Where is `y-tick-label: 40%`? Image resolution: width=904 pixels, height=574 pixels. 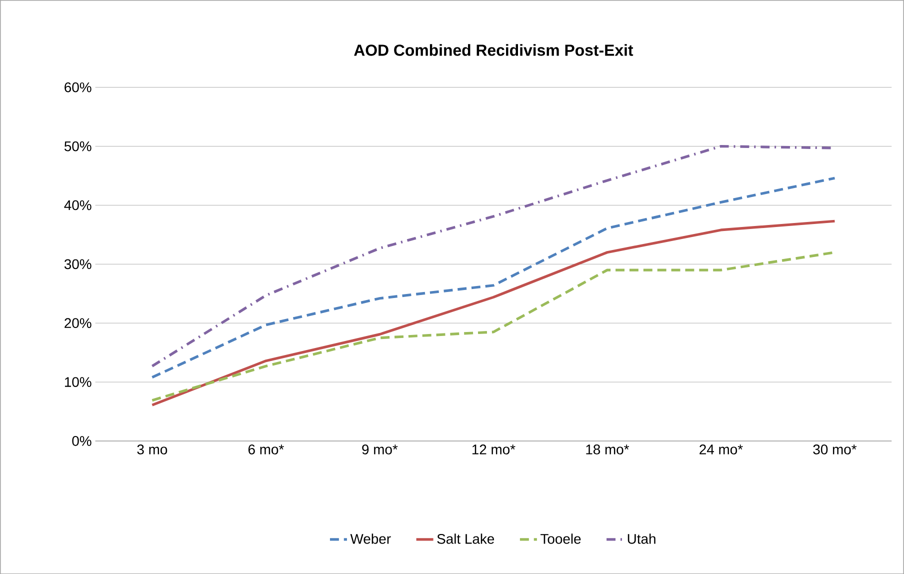
y-tick-label: 40% is located at coordinates (78, 205).